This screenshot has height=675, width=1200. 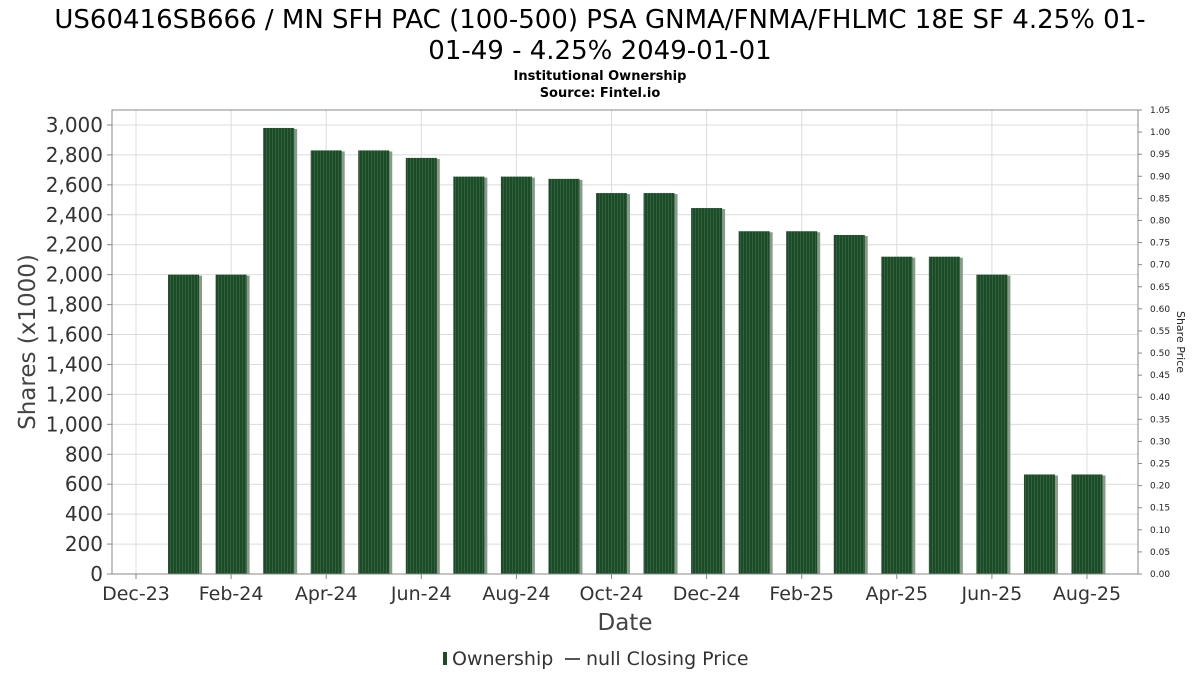 What do you see at coordinates (1160, 398) in the screenshot?
I see `y2-tick-label: 0.40` at bounding box center [1160, 398].